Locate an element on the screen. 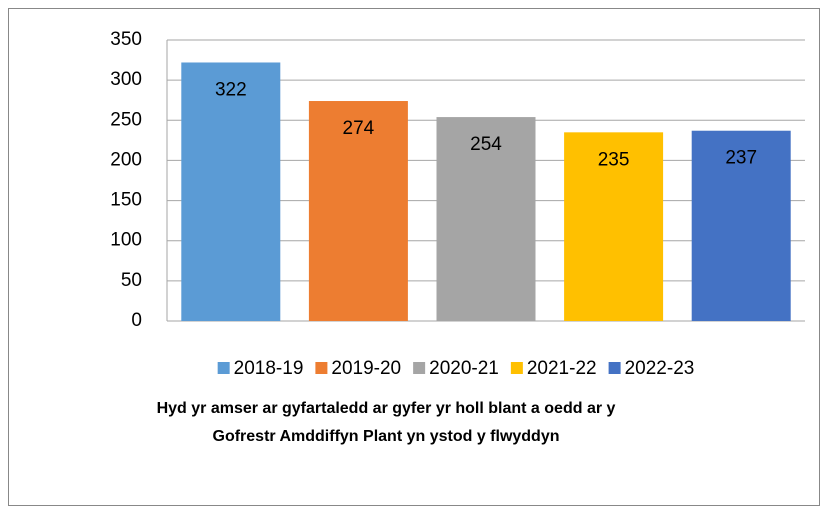 Image resolution: width=825 pixels, height=514 pixels. legend-label: 2021-22 is located at coordinates (562, 368).